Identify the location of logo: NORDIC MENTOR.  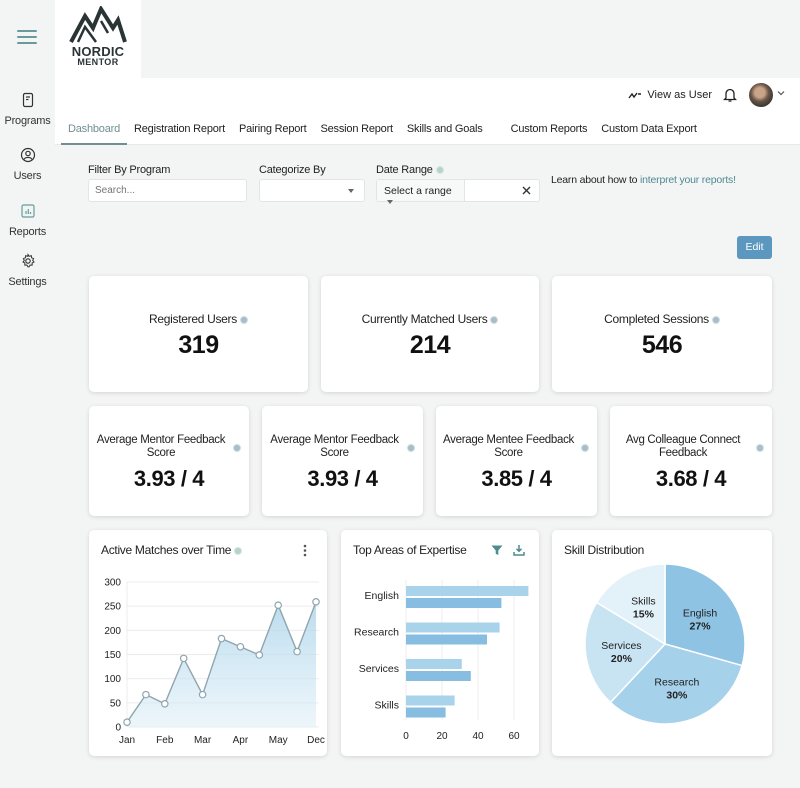
(98, 39).